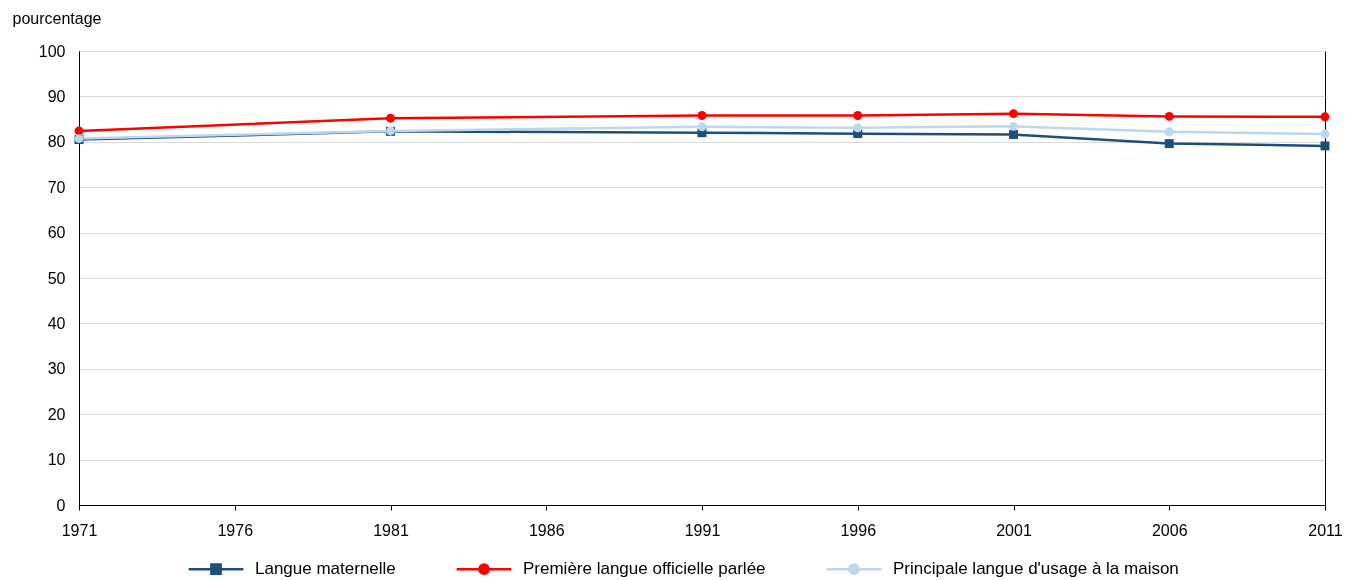 The height and width of the screenshot is (580, 1355). Describe the element at coordinates (57, 18) in the screenshot. I see `y-axis-title: pourcentage` at that location.